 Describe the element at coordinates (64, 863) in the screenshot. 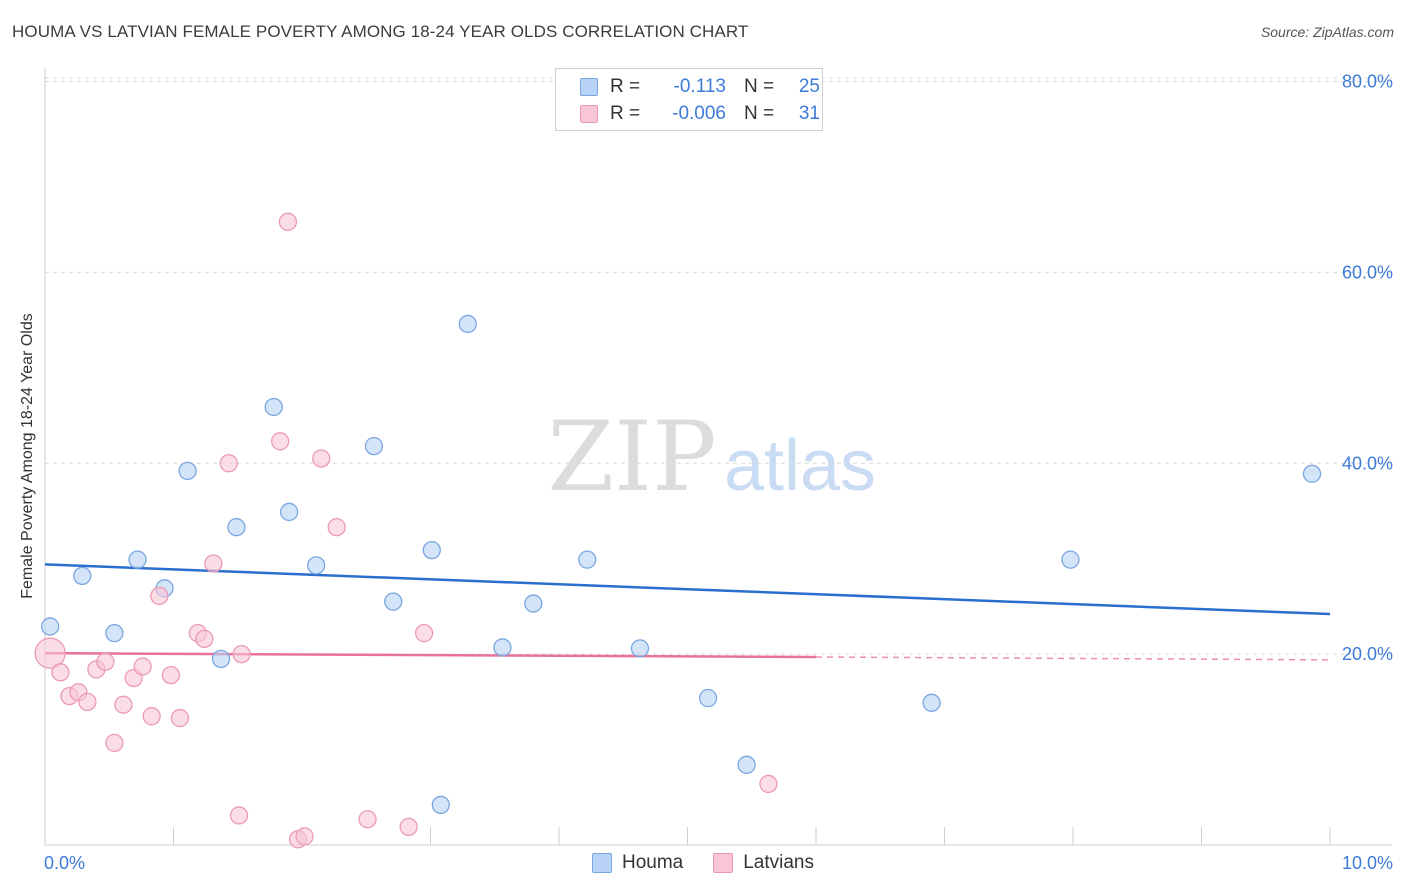

I see `x-tick-label: 0.0%` at that location.